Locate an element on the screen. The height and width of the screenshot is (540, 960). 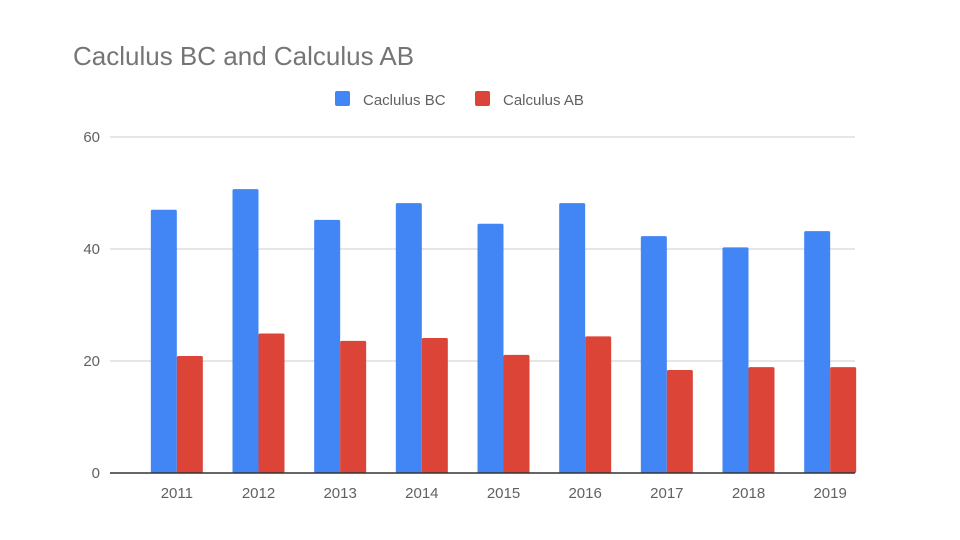
legend-swatch-bc is located at coordinates (342, 98).